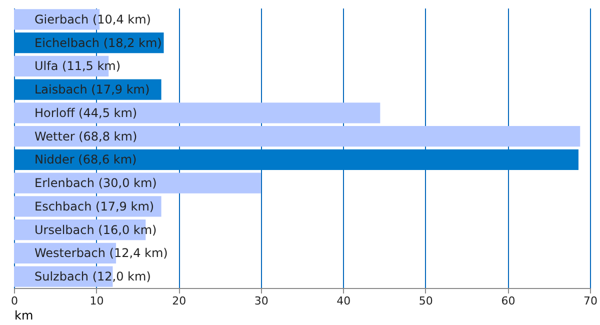 The image size is (600, 325). I want to click on x-tick-label: 50, so click(425, 301).